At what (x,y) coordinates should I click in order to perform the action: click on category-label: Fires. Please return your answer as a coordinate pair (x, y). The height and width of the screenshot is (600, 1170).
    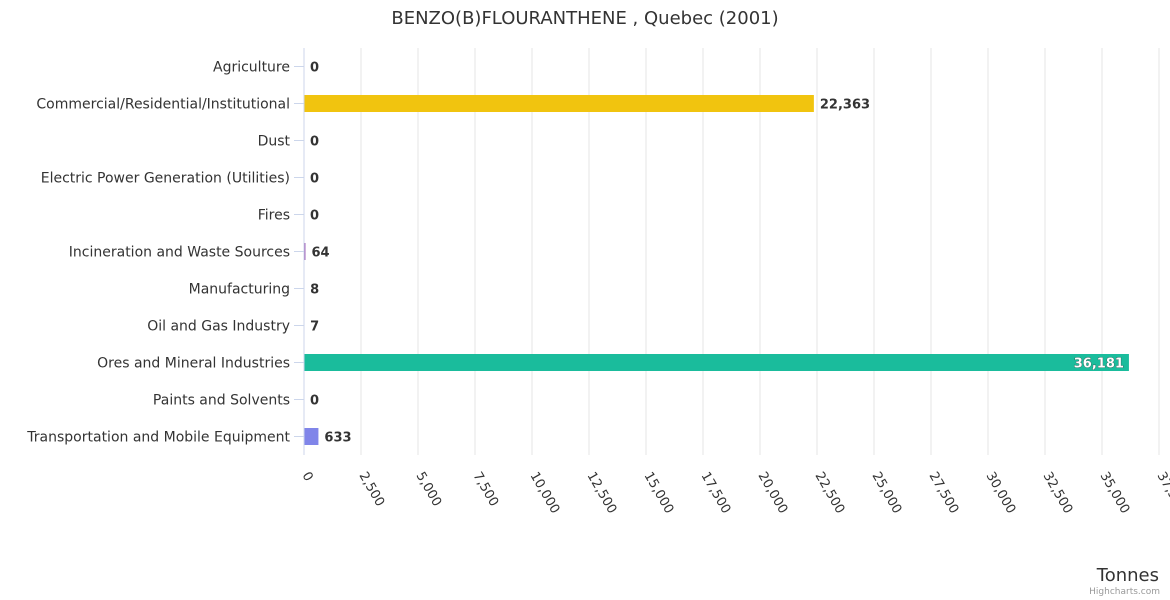
    Looking at the image, I should click on (274, 216).